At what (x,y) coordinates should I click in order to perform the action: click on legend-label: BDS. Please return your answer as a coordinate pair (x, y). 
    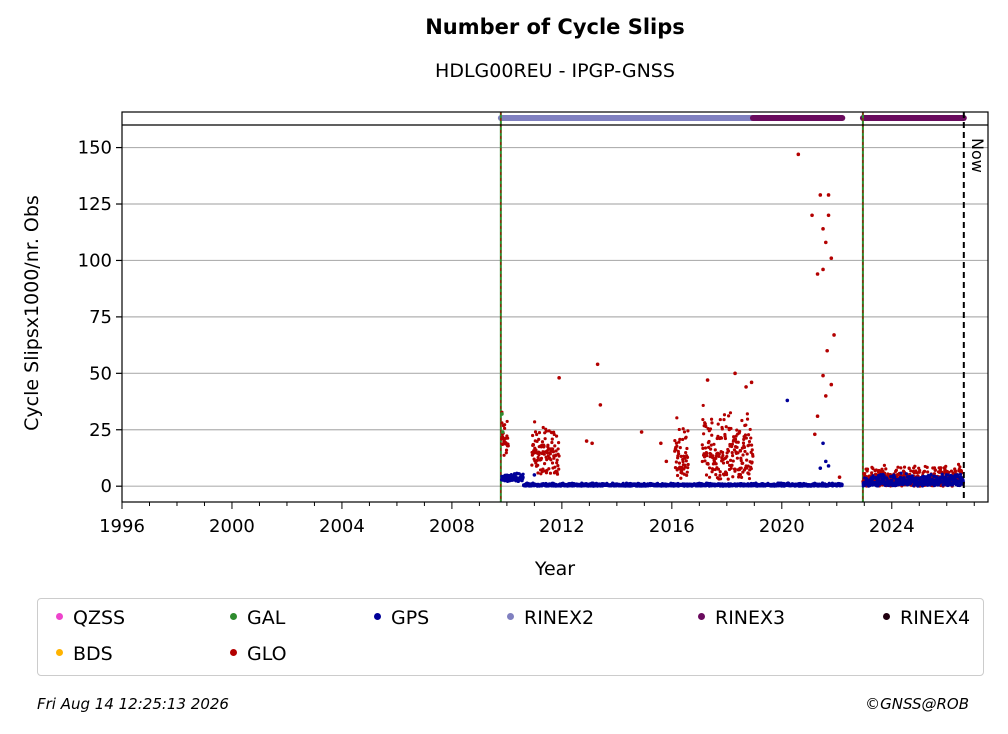
    Looking at the image, I should click on (93, 654).